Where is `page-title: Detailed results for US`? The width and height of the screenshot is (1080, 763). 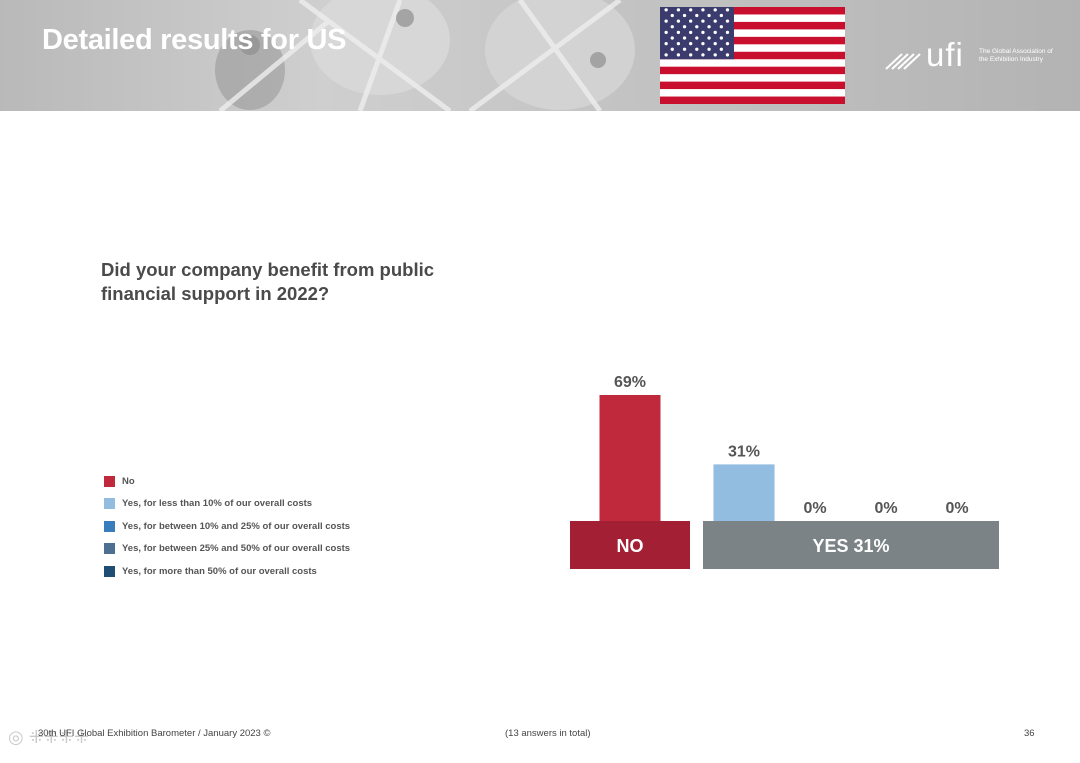
page-title: Detailed results for US is located at coordinates (194, 40).